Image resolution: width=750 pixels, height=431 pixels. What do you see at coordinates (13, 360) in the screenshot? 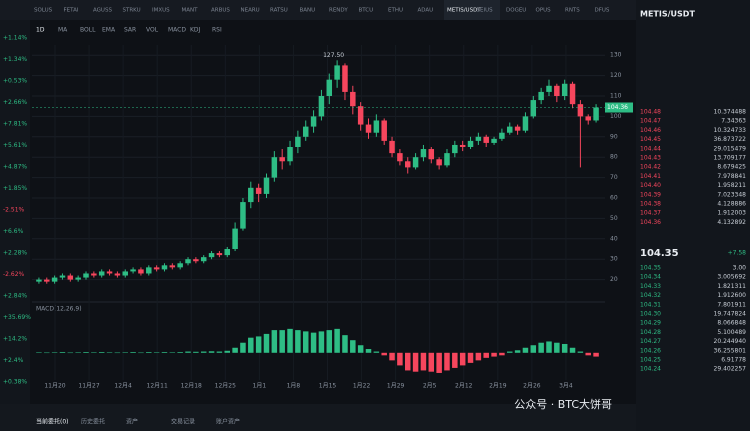
I see `change: +2.4%` at bounding box center [13, 360].